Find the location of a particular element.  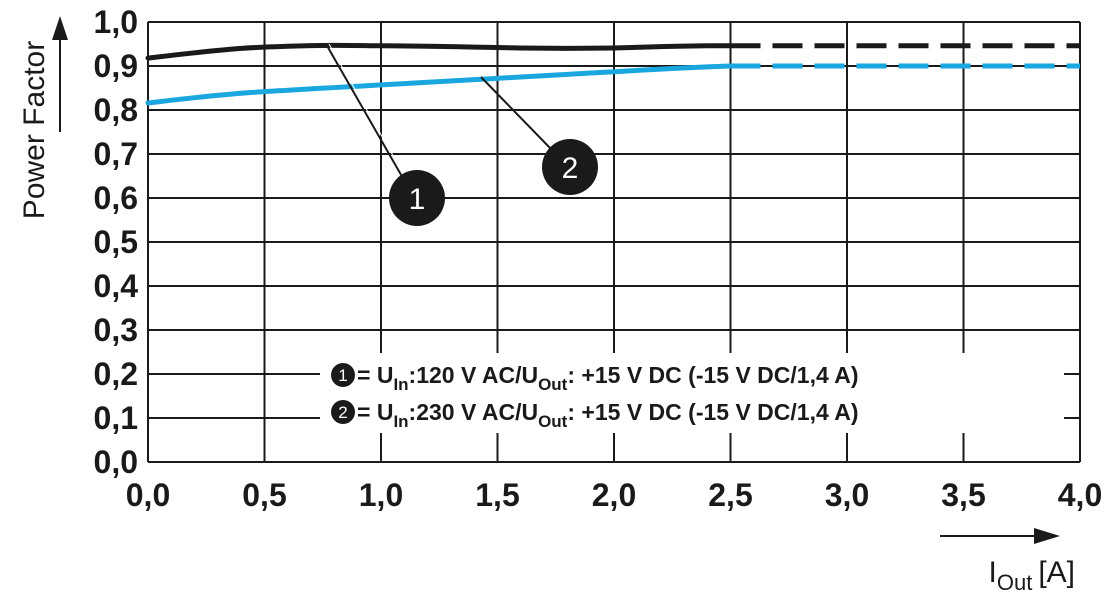

y-axis-title: Power Factor is located at coordinates (34, 130).